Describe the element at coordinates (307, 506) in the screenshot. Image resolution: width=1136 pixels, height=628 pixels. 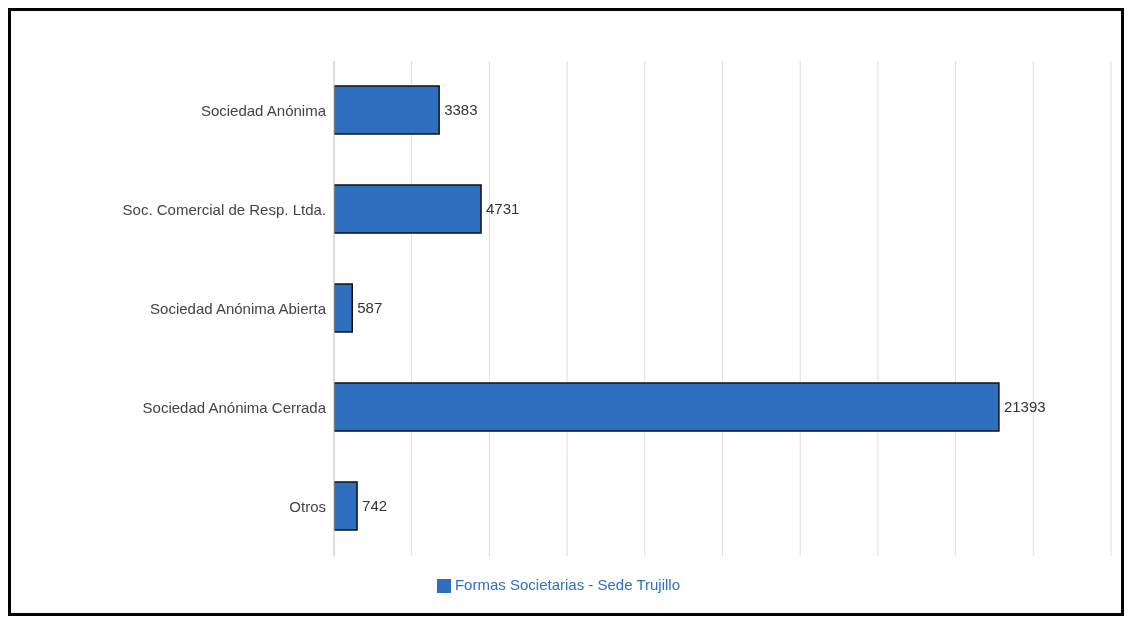
I see `y-tick-label: Otros` at that location.